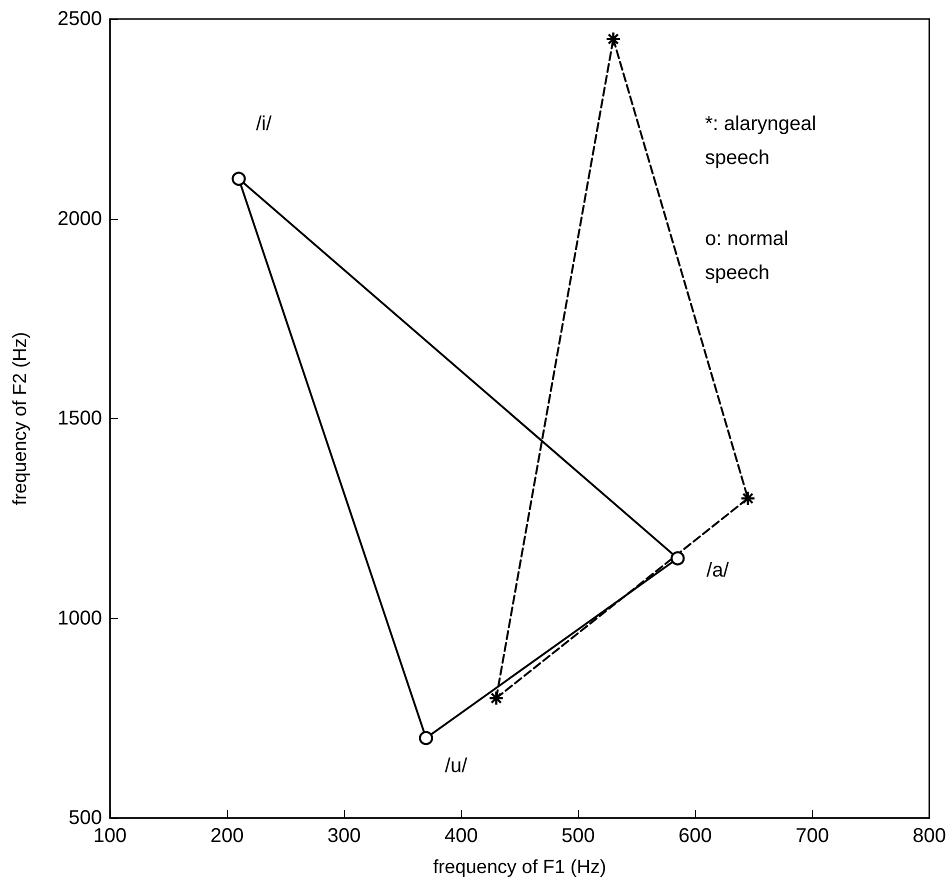 The height and width of the screenshot is (891, 949). Describe the element at coordinates (264, 123) in the screenshot. I see `annotation: /i/` at that location.